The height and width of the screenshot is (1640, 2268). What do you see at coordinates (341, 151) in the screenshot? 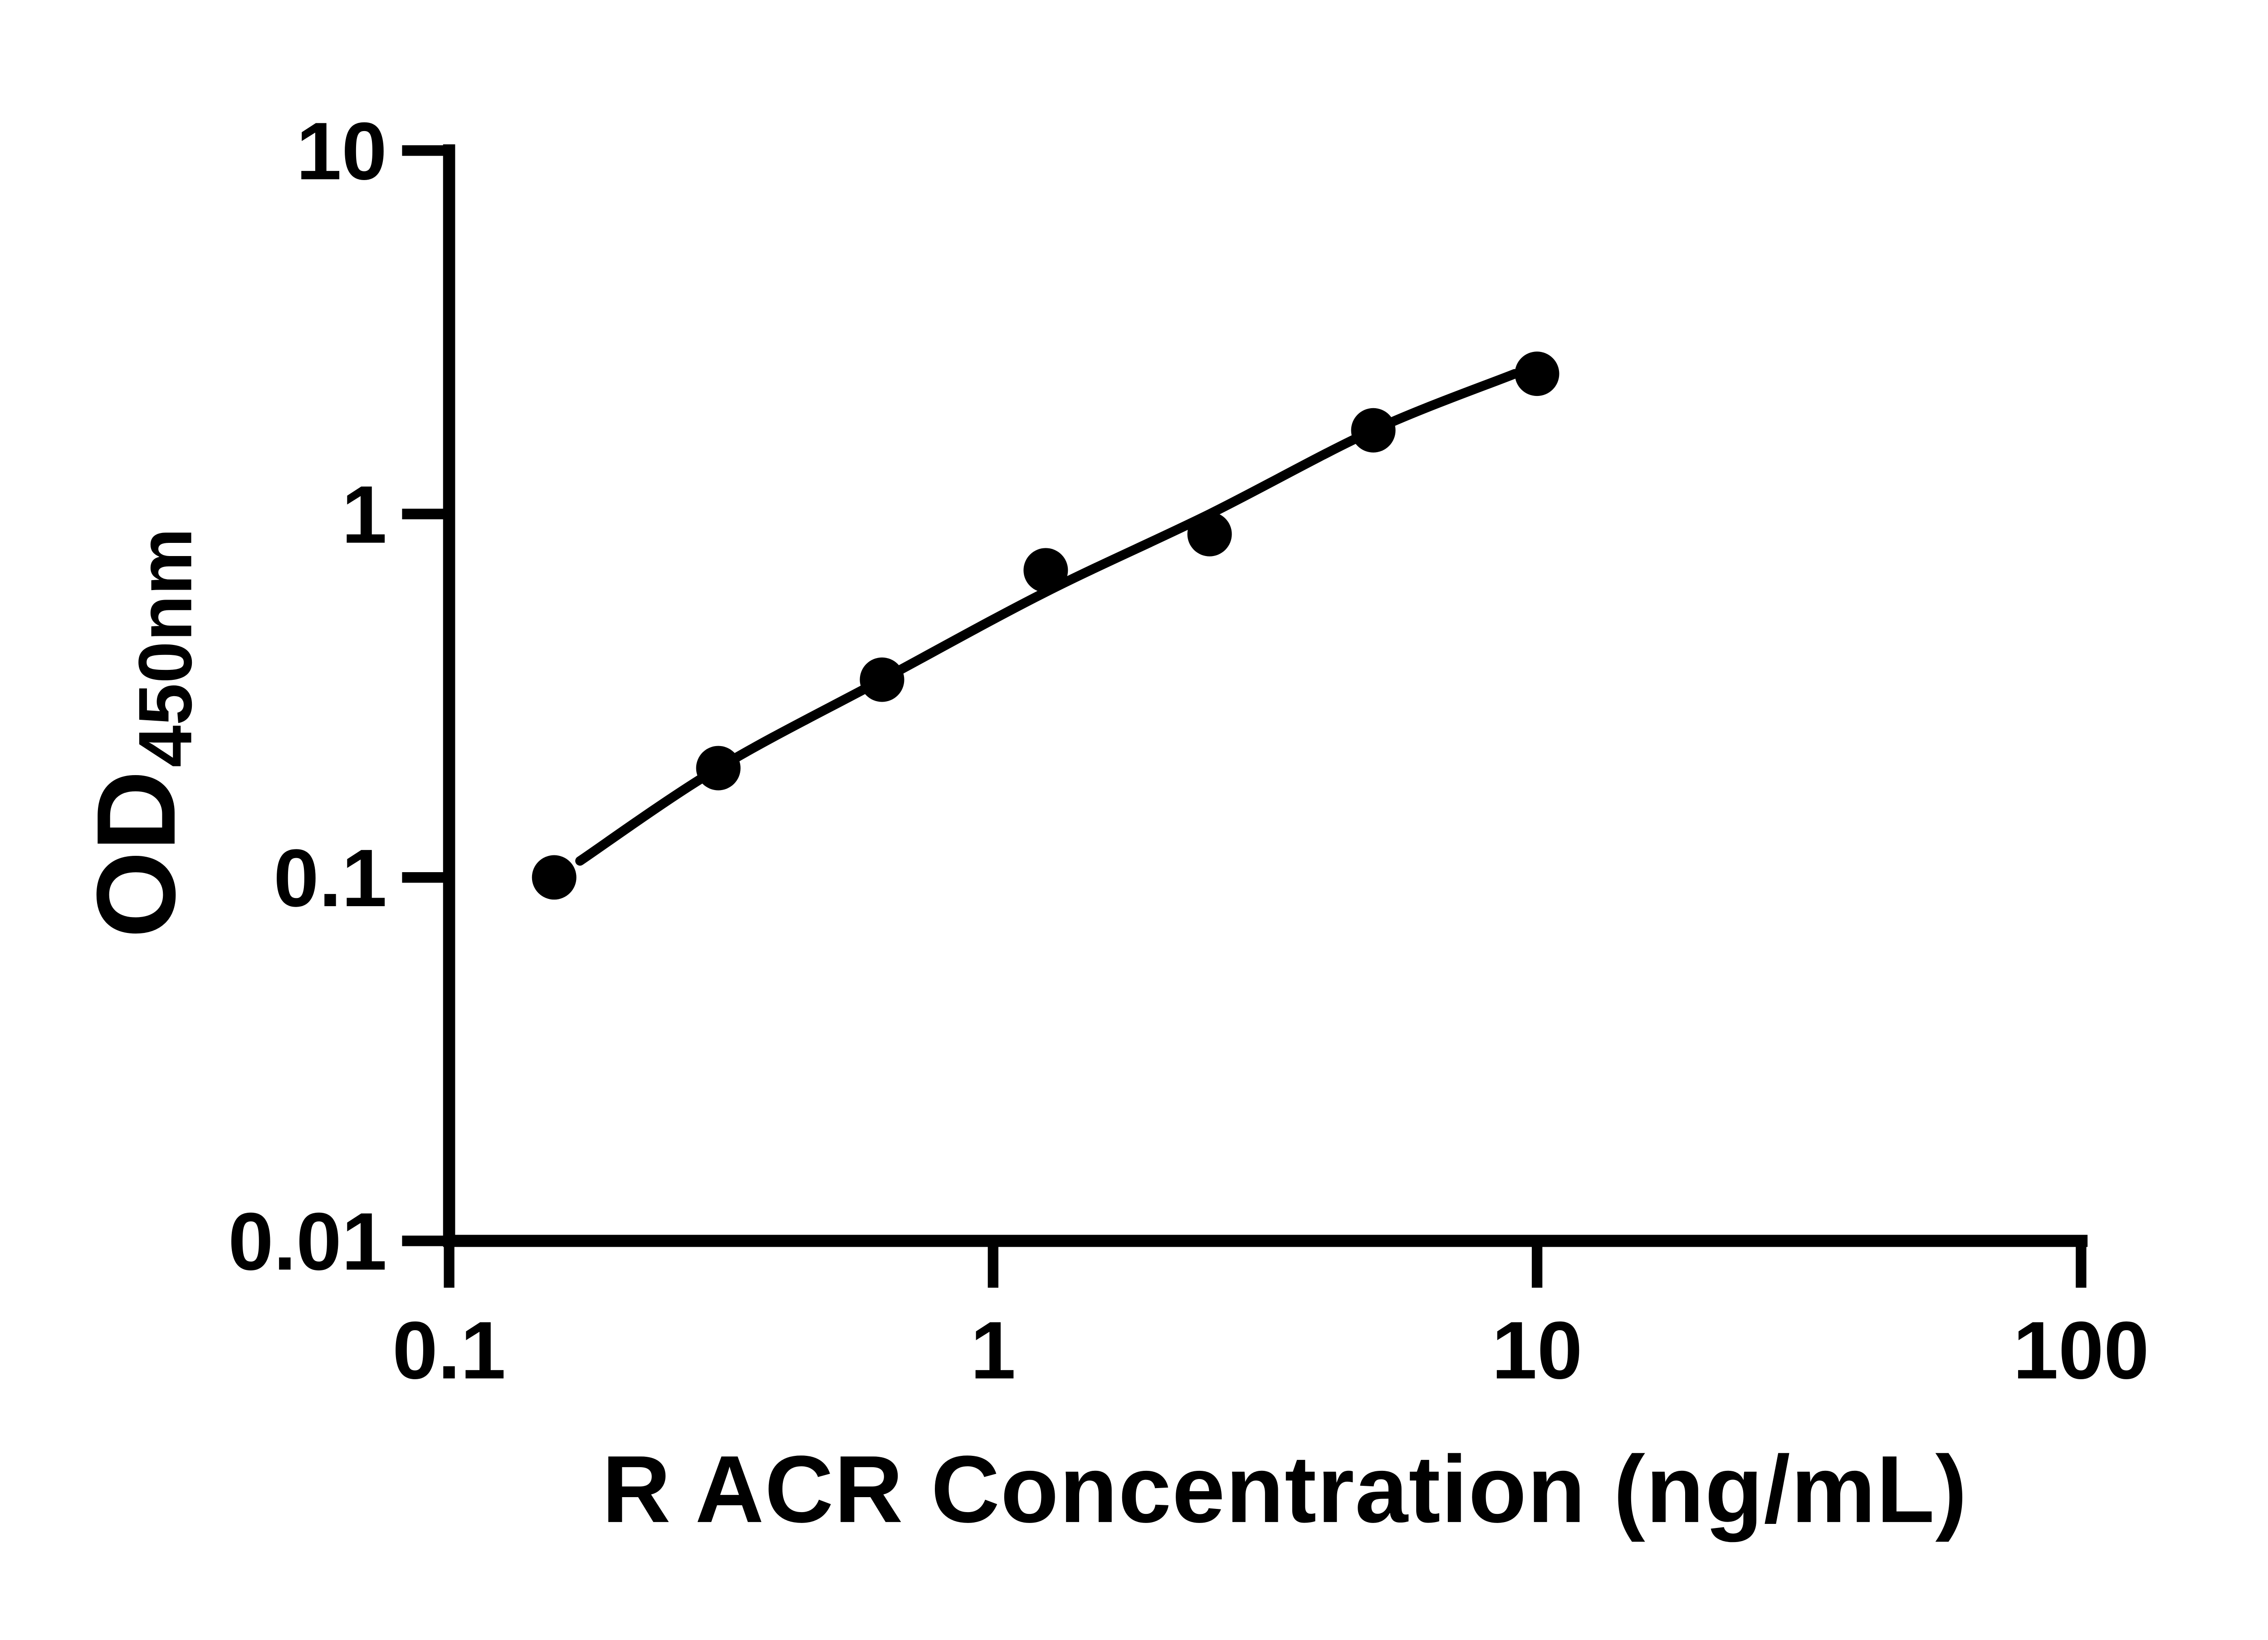
I see `y-tick-label: 10` at bounding box center [341, 151].